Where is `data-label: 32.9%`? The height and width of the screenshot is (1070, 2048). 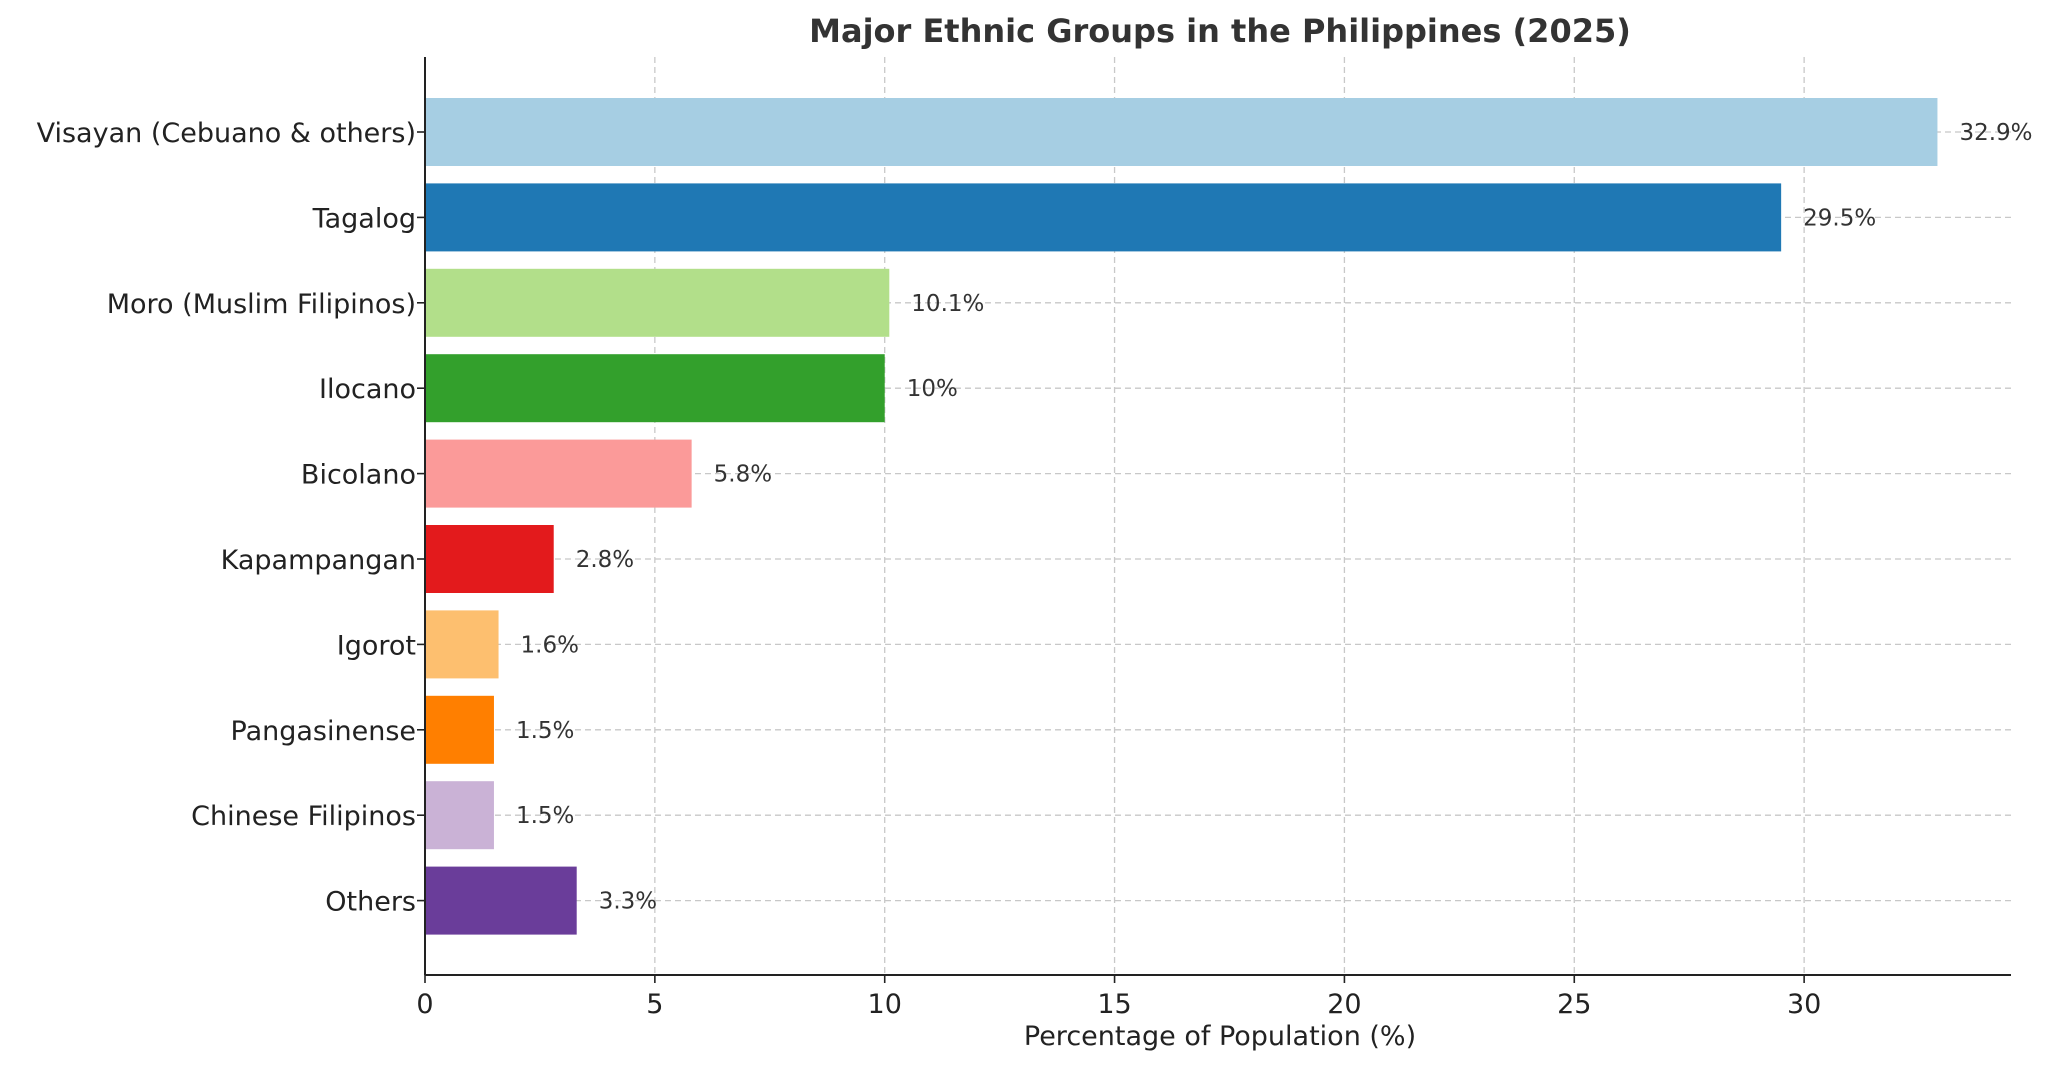
data-label: 32.9% is located at coordinates (1995, 133).